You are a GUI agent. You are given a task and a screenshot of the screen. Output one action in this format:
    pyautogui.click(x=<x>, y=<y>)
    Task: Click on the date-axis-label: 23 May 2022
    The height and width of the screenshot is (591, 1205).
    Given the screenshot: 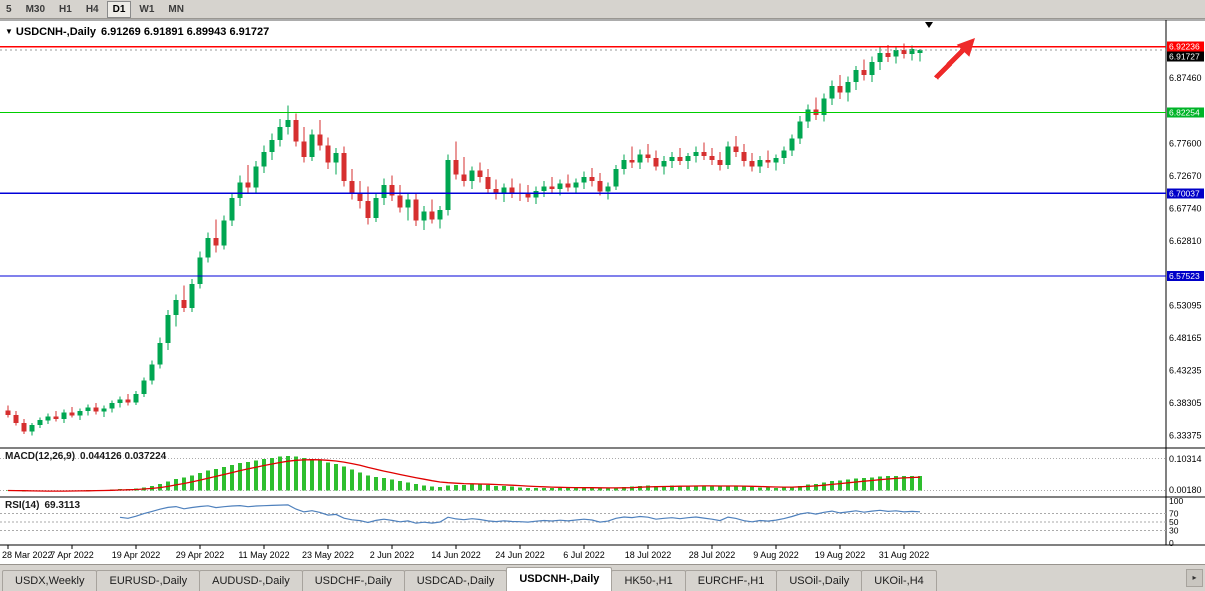 What is the action you would take?
    pyautogui.click(x=328, y=555)
    